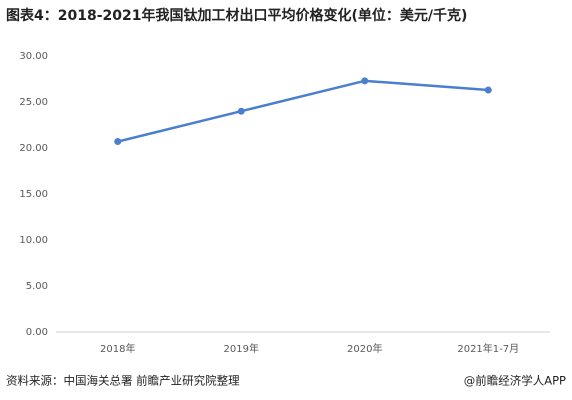  What do you see at coordinates (117, 348) in the screenshot?
I see `x-tick-label: 2018年` at bounding box center [117, 348].